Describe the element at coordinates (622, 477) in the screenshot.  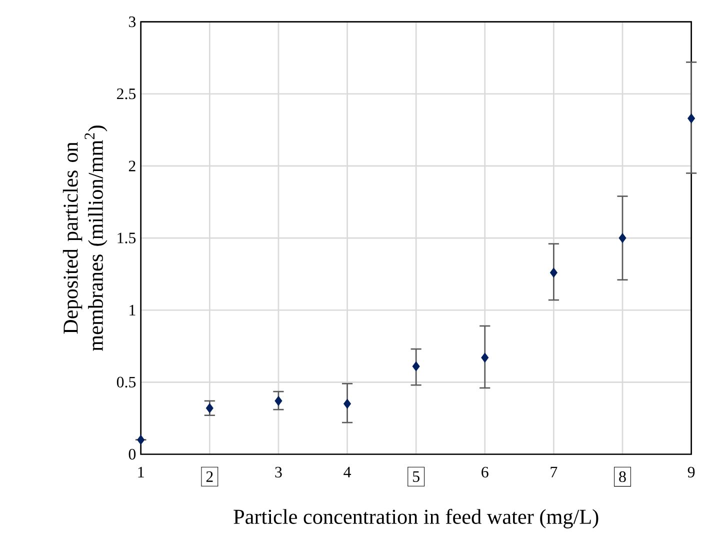
I see `x-tick-label: 8` at that location.